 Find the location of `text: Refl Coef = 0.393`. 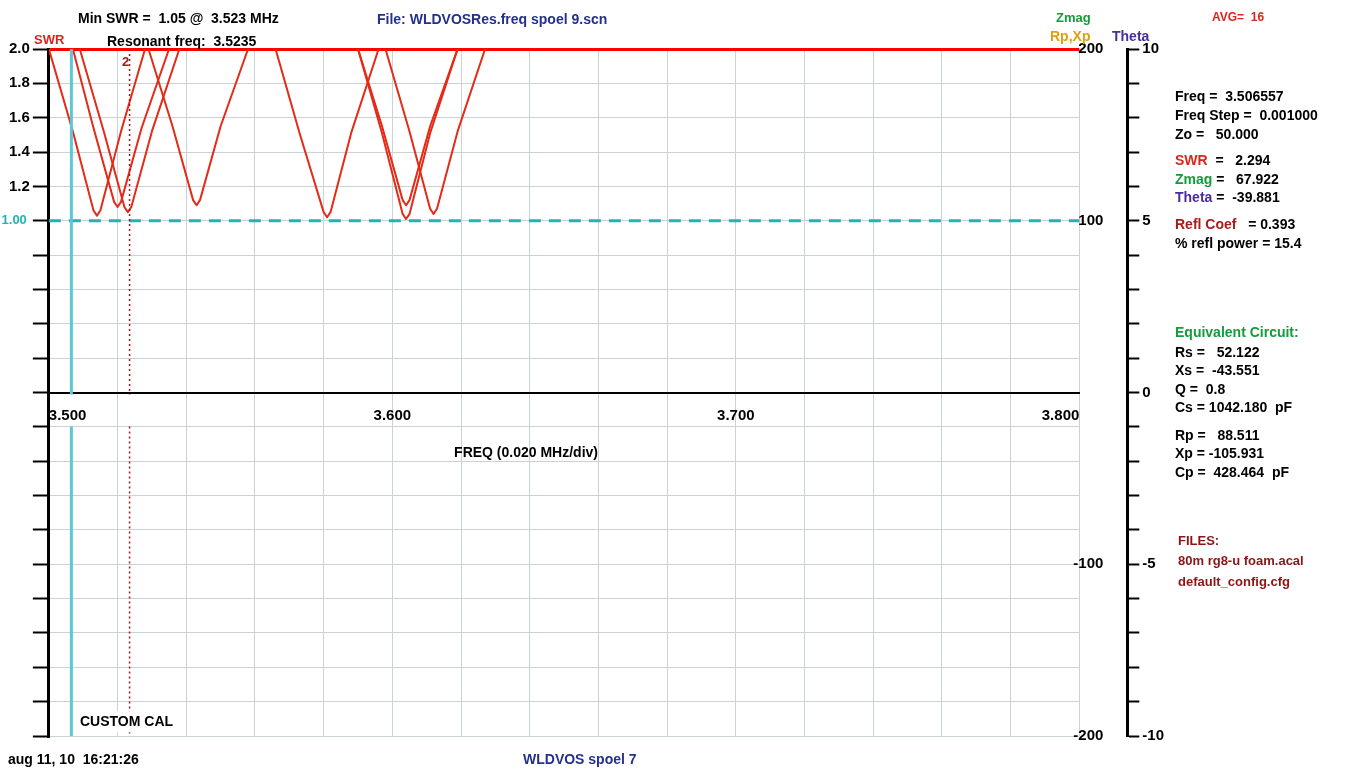

text: Refl Coef = 0.393 is located at coordinates (1235, 224).